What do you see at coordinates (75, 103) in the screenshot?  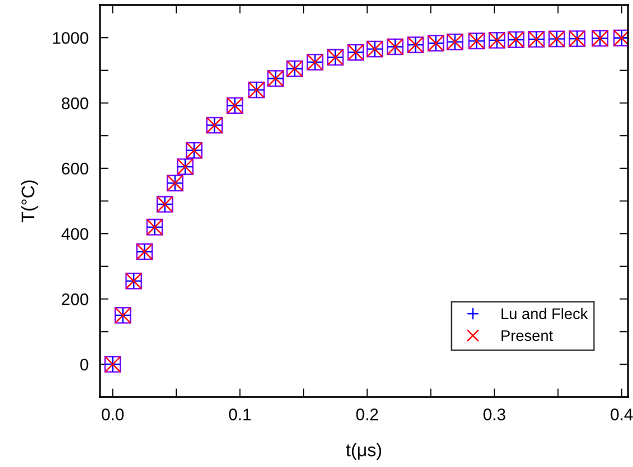 I see `y-tick-label: 800` at bounding box center [75, 103].